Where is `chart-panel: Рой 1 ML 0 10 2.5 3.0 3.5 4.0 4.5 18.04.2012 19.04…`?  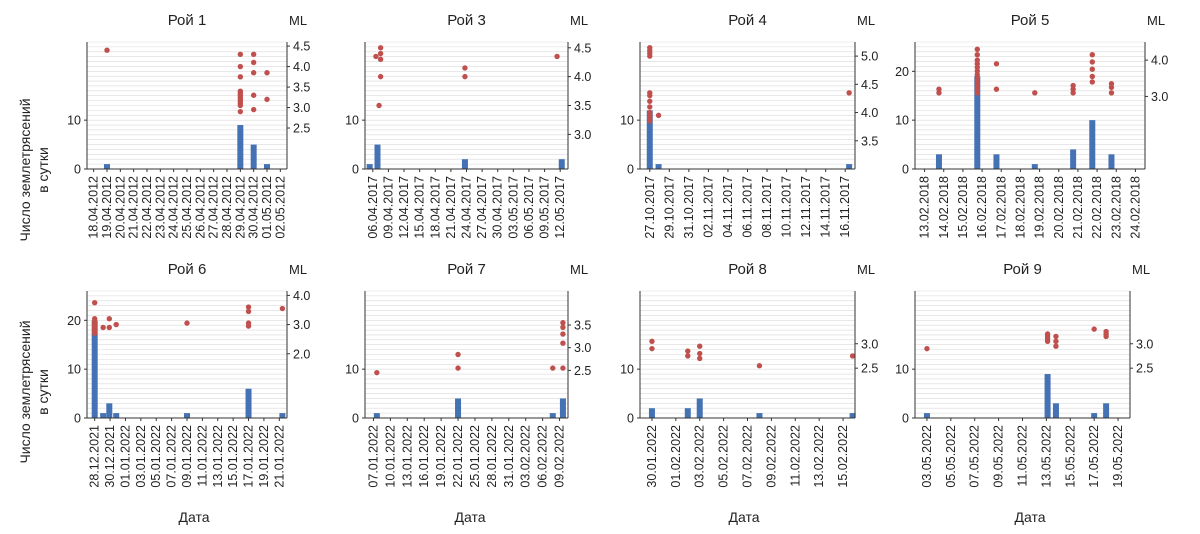 chart-panel: Рой 1 ML 0 10 2.5 3.0 3.5 4.0 4.5 18.04.2012 19.04… is located at coordinates (188, 125).